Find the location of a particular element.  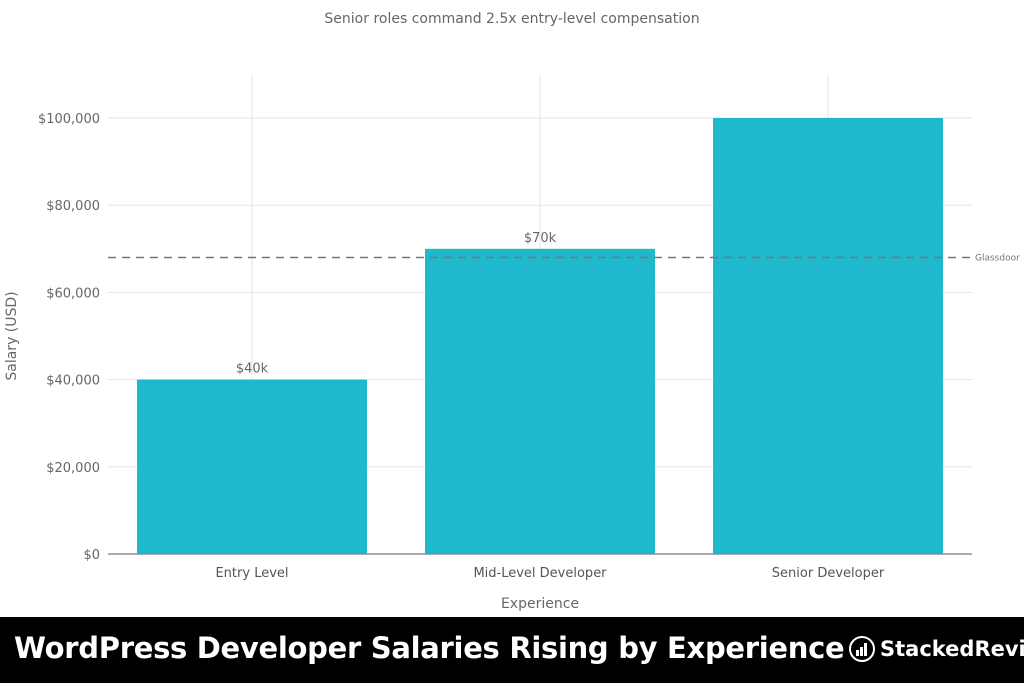

x-axis-label: Experience is located at coordinates (540, 604).